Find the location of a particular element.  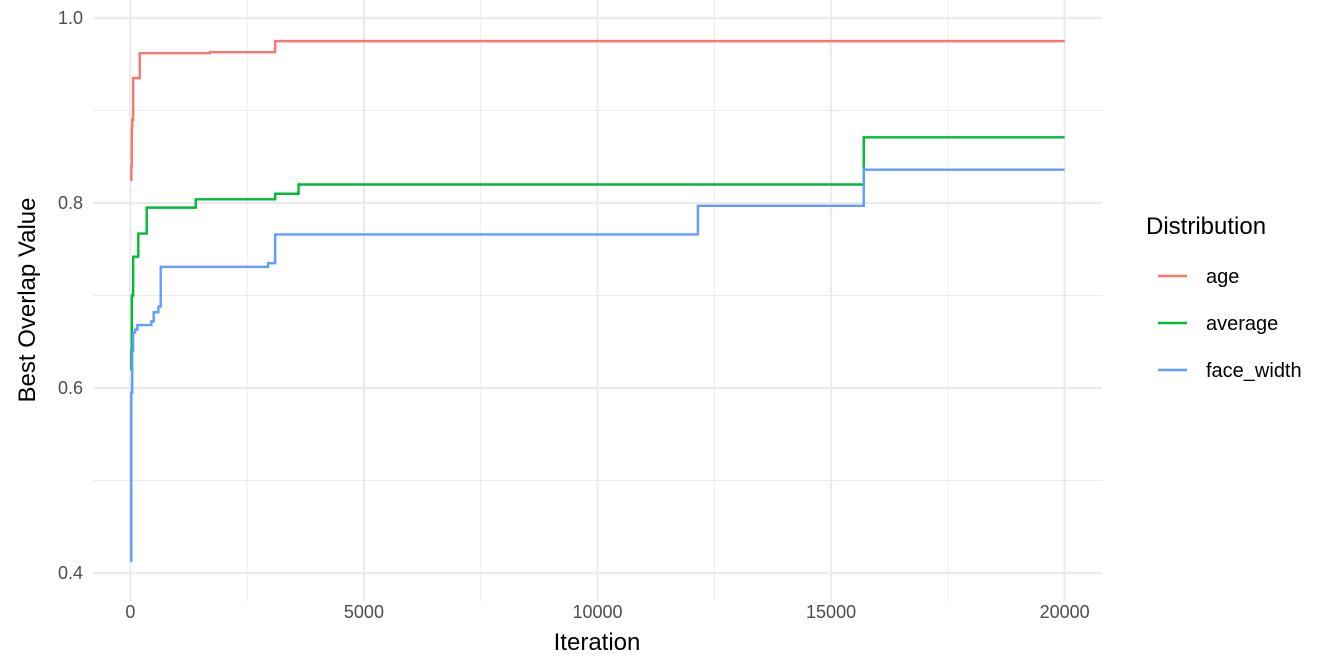

legend: Distribution age average face_width is located at coordinates (1224, 297).